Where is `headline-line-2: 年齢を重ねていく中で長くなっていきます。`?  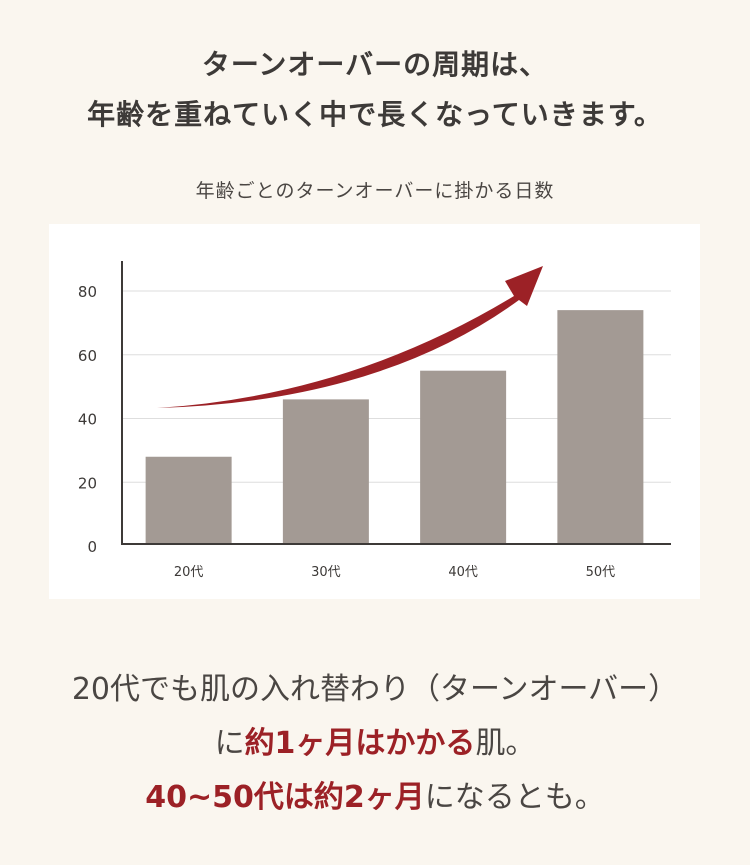
headline-line-2: 年齢を重ねていく中で長くなっていきます。 is located at coordinates (375, 114).